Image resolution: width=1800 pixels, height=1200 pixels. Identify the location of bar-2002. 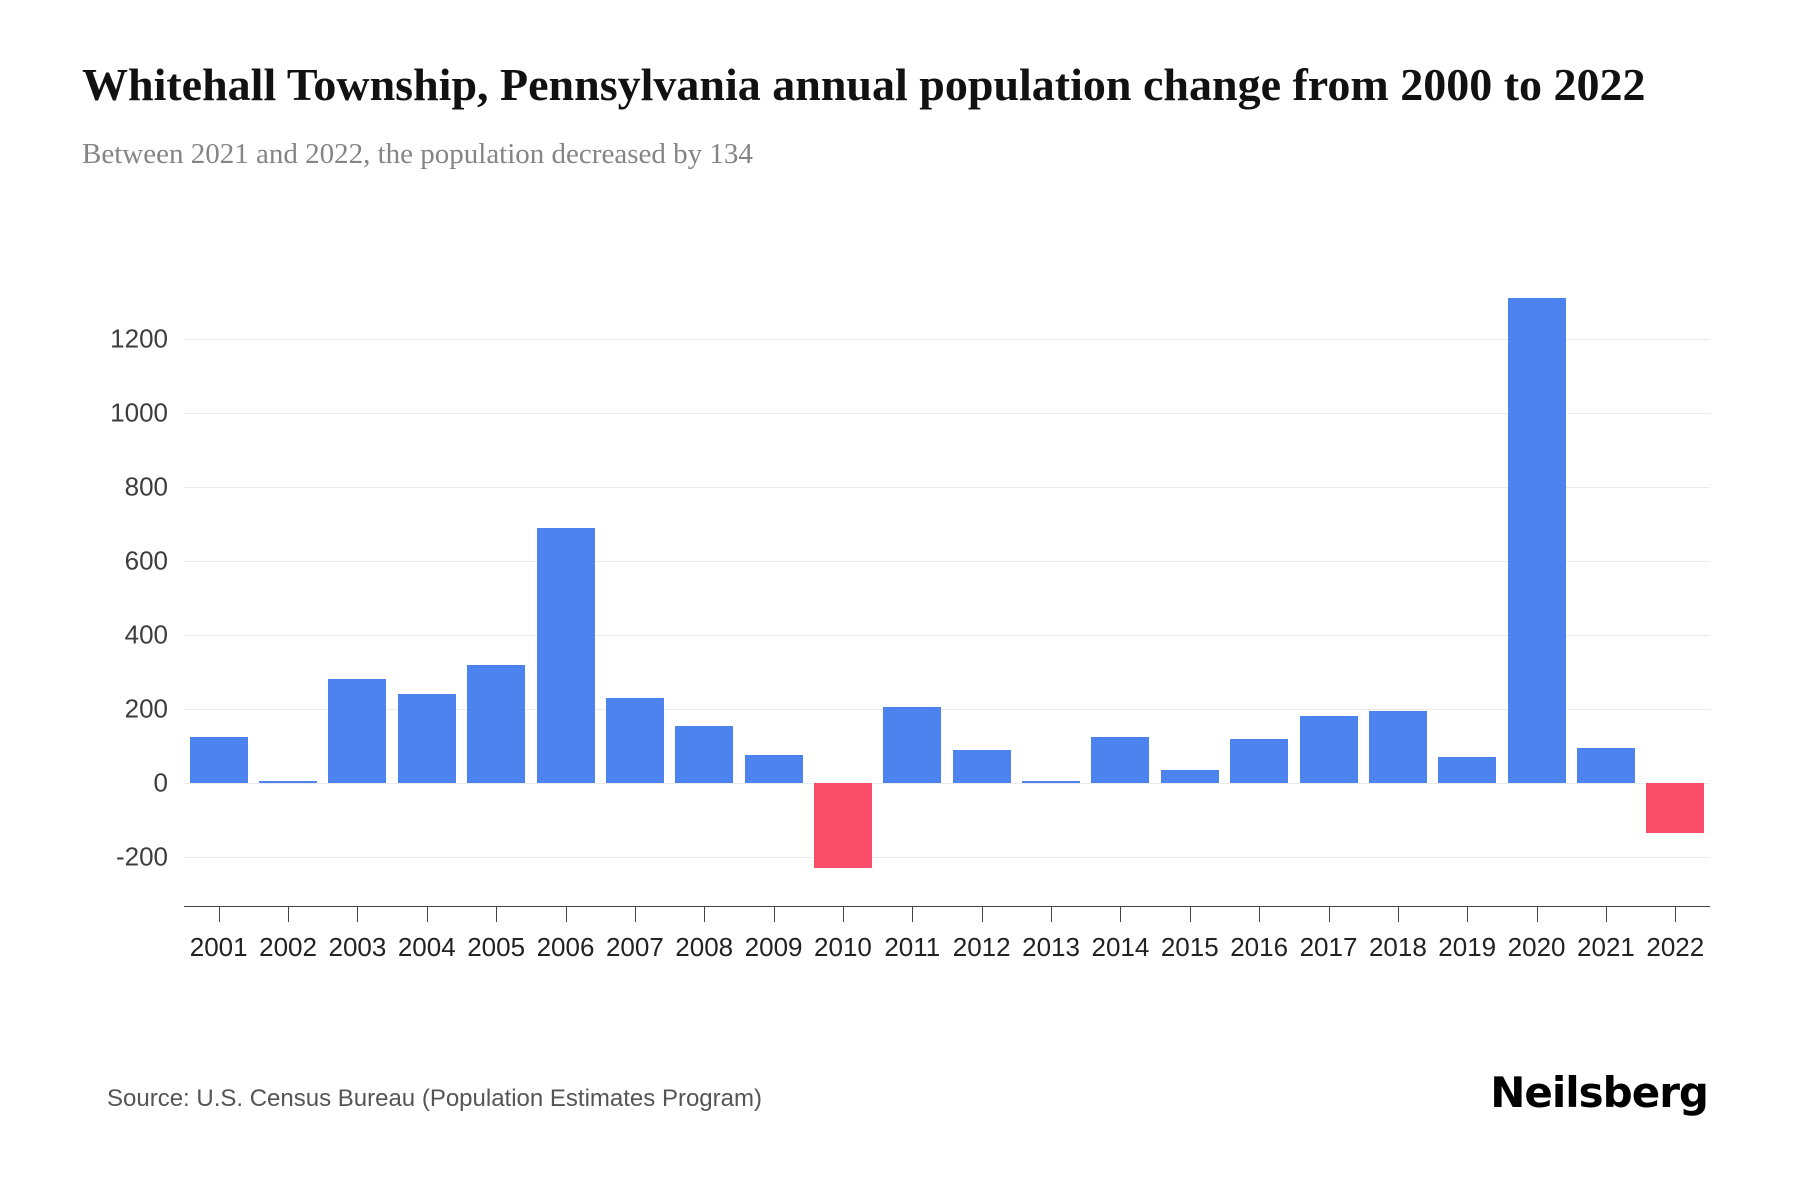
(288, 782).